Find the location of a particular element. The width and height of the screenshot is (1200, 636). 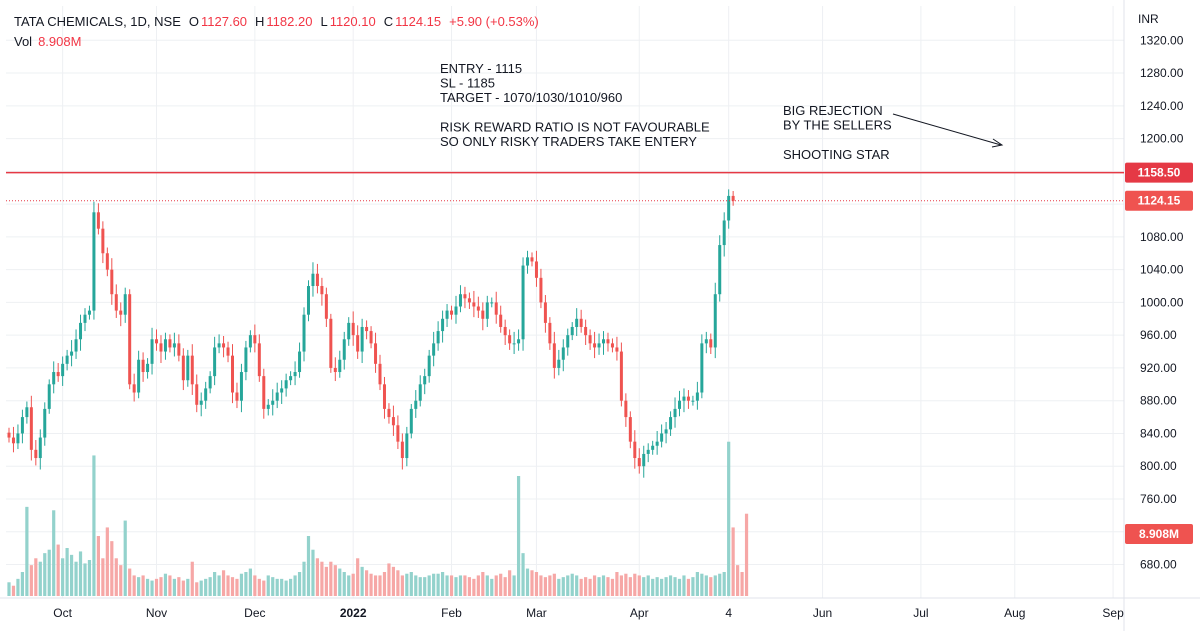

y-tick-label: 760.00 is located at coordinates (1158, 499).